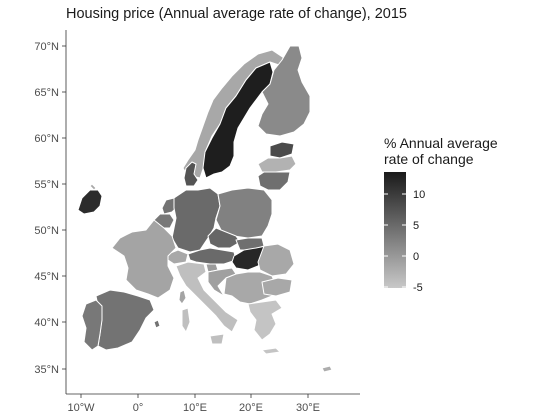  I want to click on legend-label: 0, so click(416, 257).